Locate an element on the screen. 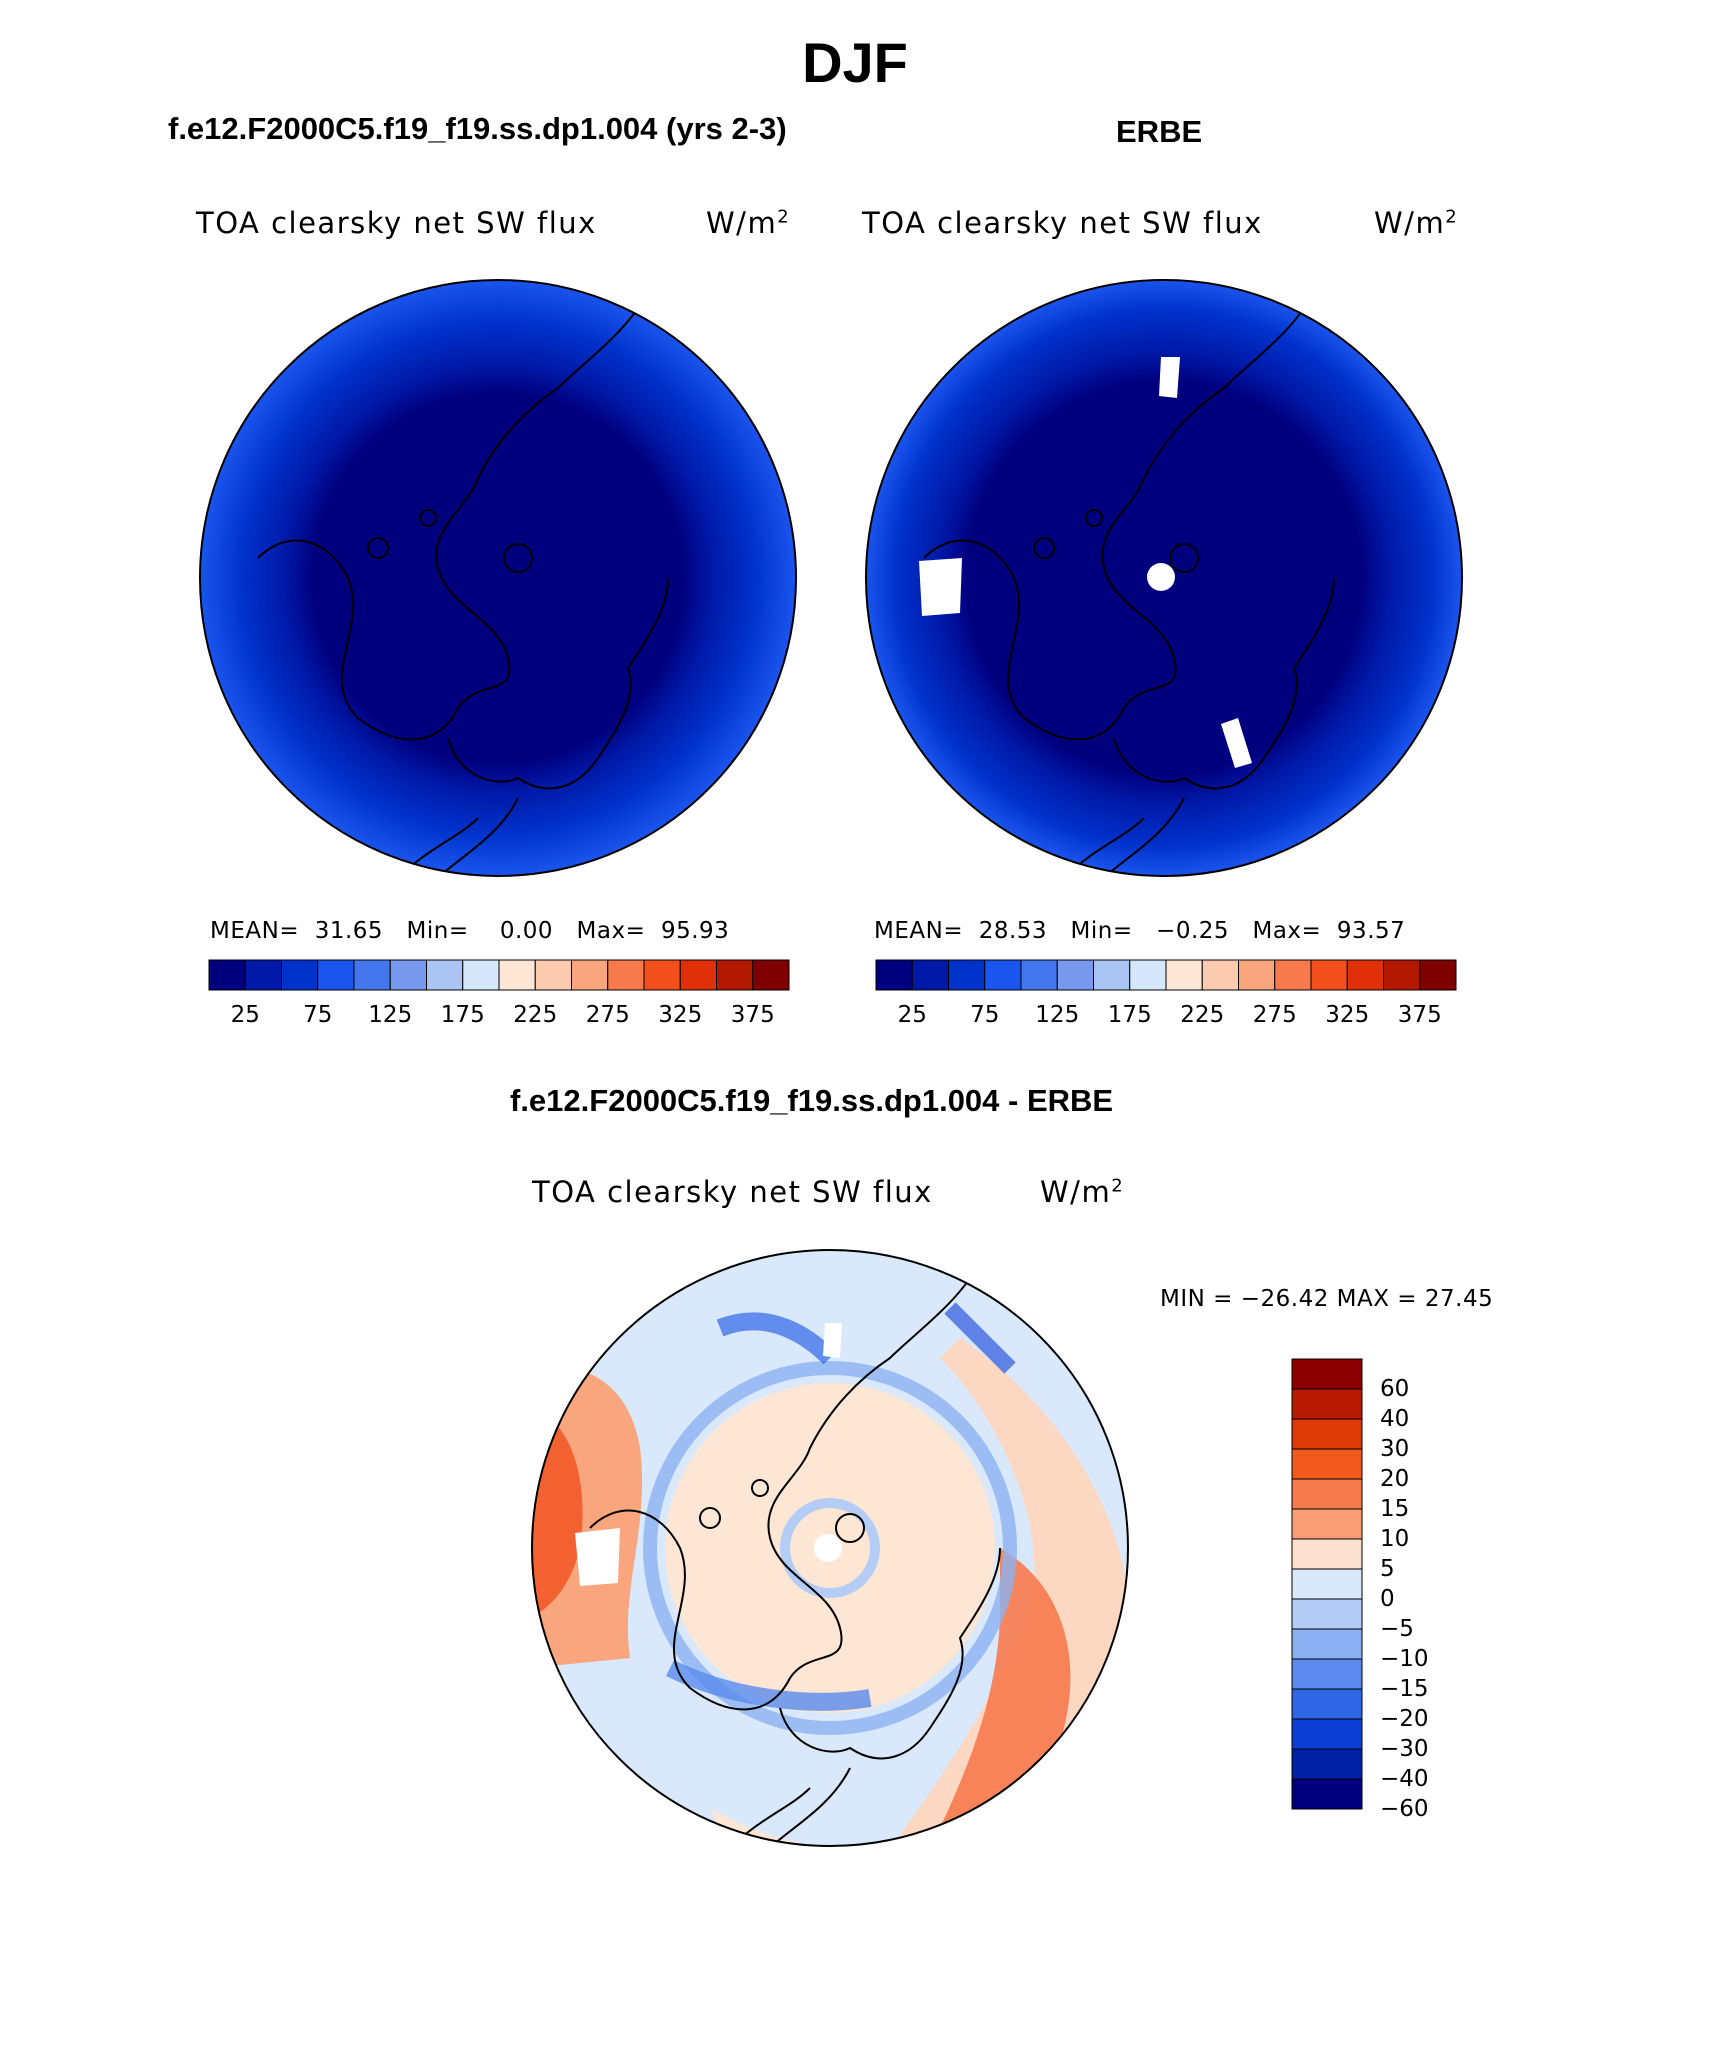 Image resolution: width=1710 pixels, height=2061 pixels. map-panel3 is located at coordinates (830, 1548).